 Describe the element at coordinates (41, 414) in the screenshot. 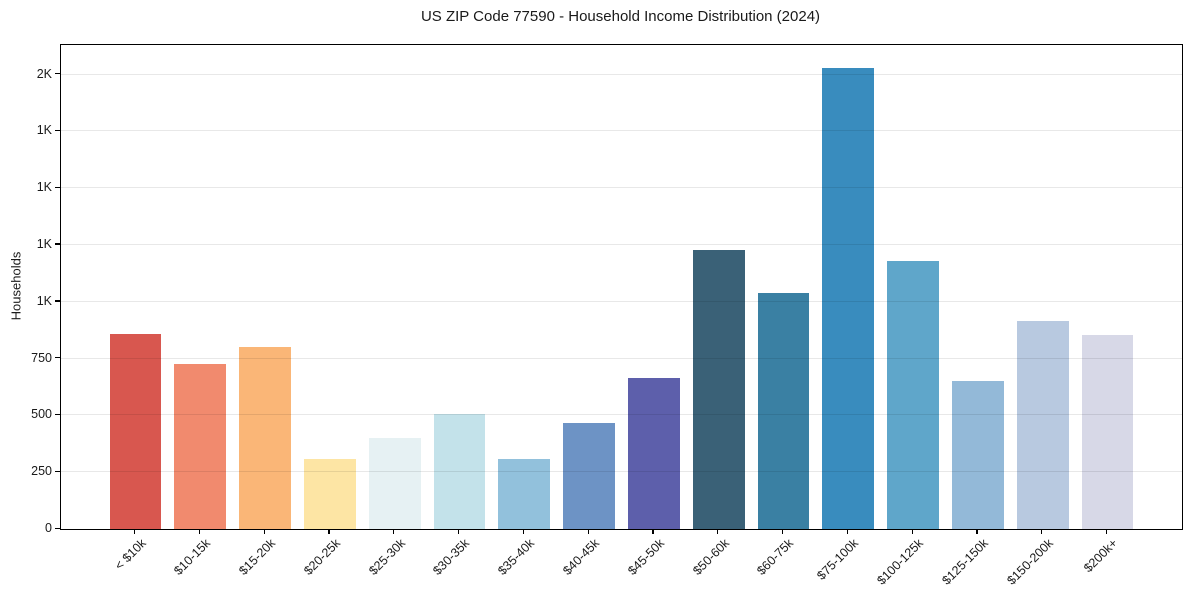

I see `y-tick-label: 500` at that location.